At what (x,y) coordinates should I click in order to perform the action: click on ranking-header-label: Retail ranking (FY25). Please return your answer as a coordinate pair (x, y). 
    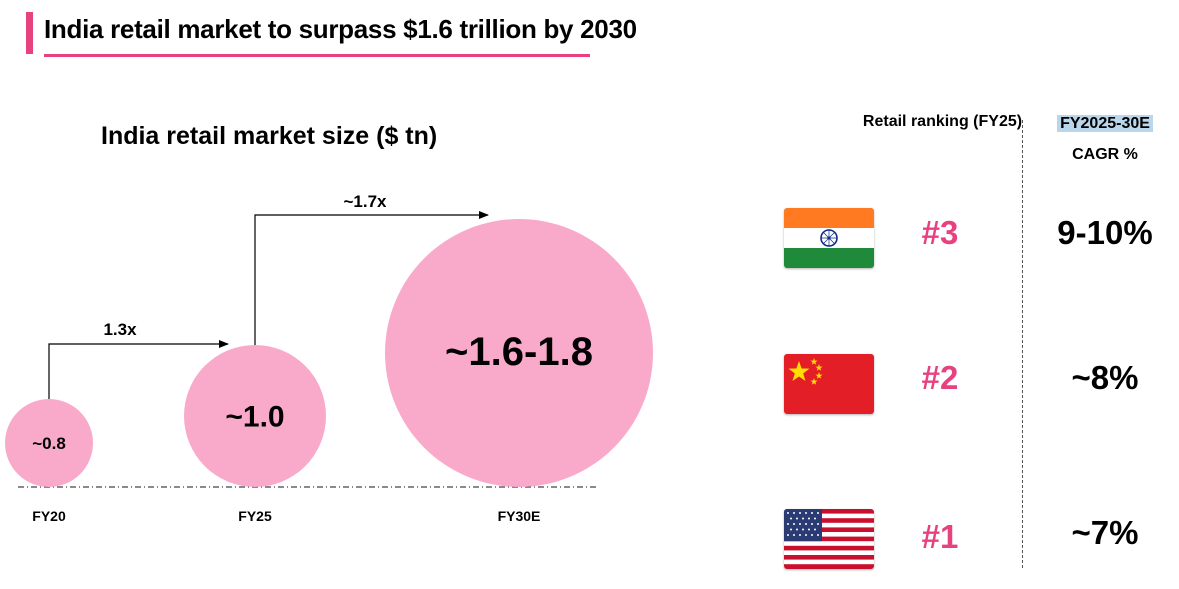
    Looking at the image, I should click on (942, 121).